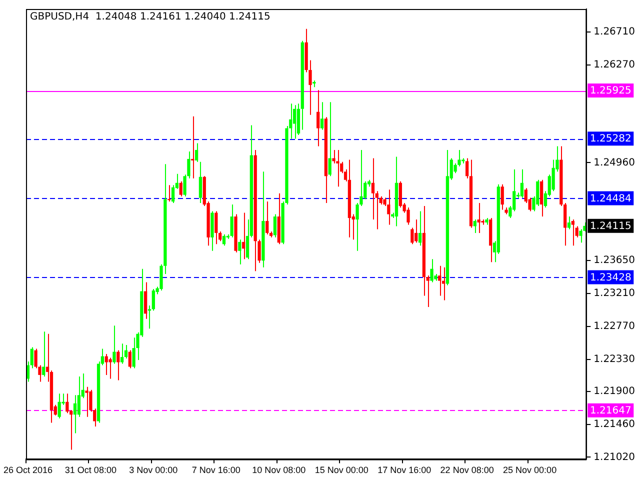 The width and height of the screenshot is (640, 480). What do you see at coordinates (615, 457) in the screenshot?
I see `y-tick-label: 1.21020` at bounding box center [615, 457].